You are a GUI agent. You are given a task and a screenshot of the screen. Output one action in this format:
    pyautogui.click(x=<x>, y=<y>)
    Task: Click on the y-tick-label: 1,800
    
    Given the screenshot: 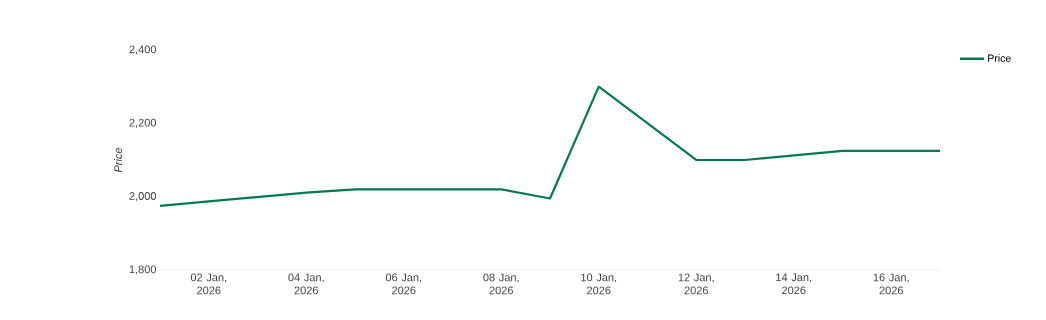 What is the action you would take?
    pyautogui.click(x=143, y=270)
    